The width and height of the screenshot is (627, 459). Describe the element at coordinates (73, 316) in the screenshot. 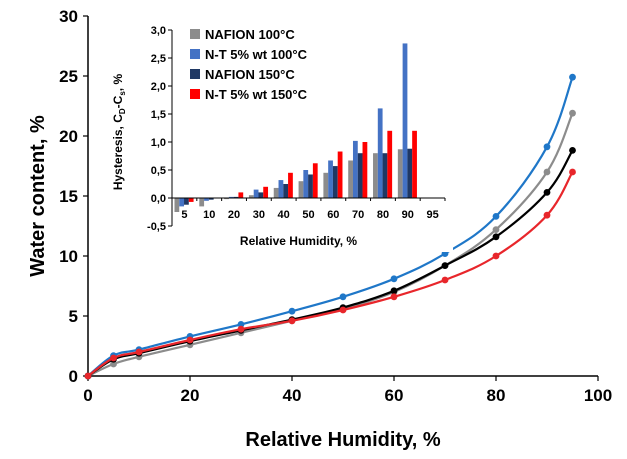

I see `main-y-tick-label: 5` at that location.